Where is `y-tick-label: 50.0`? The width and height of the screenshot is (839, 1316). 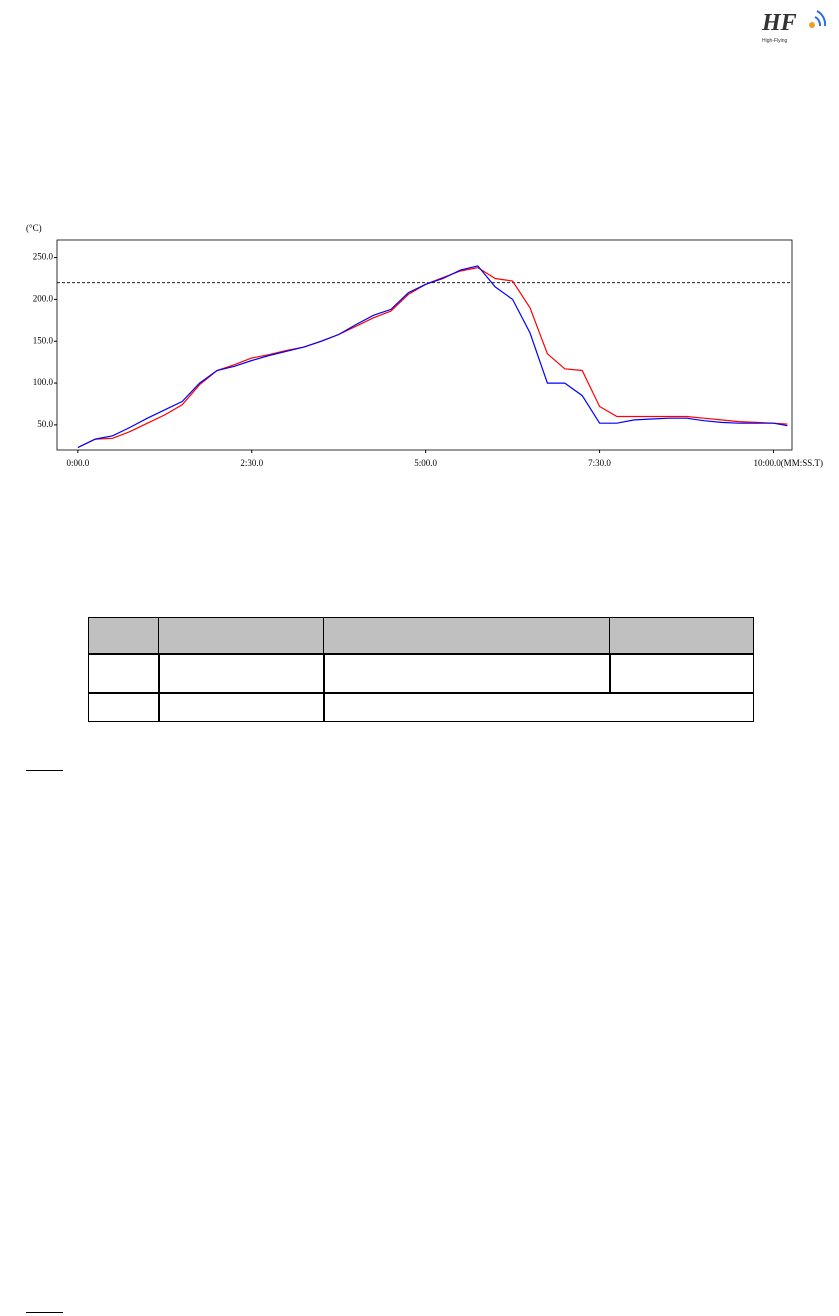 y-tick-label: 50.0 is located at coordinates (45, 424).